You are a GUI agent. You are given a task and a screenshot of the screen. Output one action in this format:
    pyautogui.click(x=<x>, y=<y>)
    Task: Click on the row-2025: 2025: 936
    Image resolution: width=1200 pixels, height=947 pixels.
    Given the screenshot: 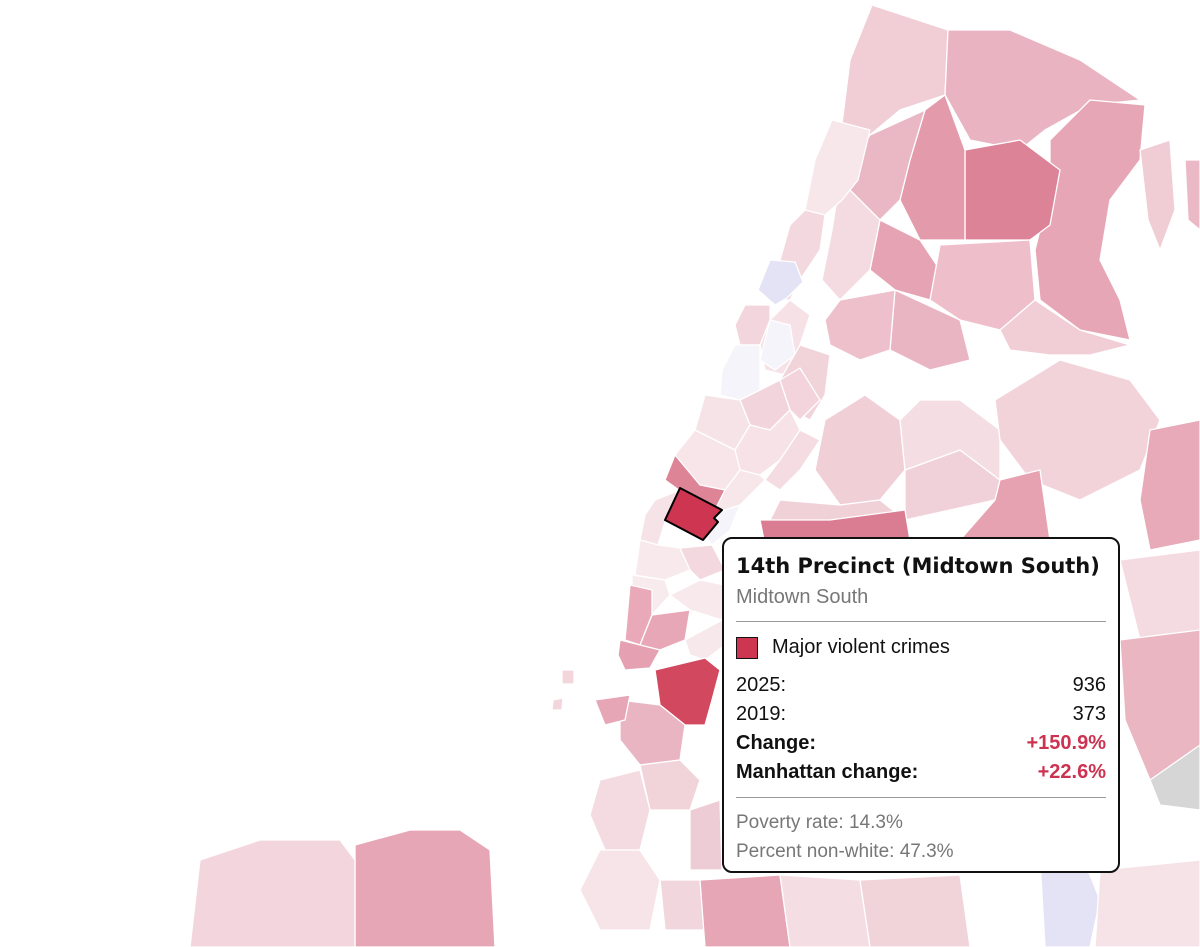 What is the action you would take?
    pyautogui.click(x=921, y=685)
    